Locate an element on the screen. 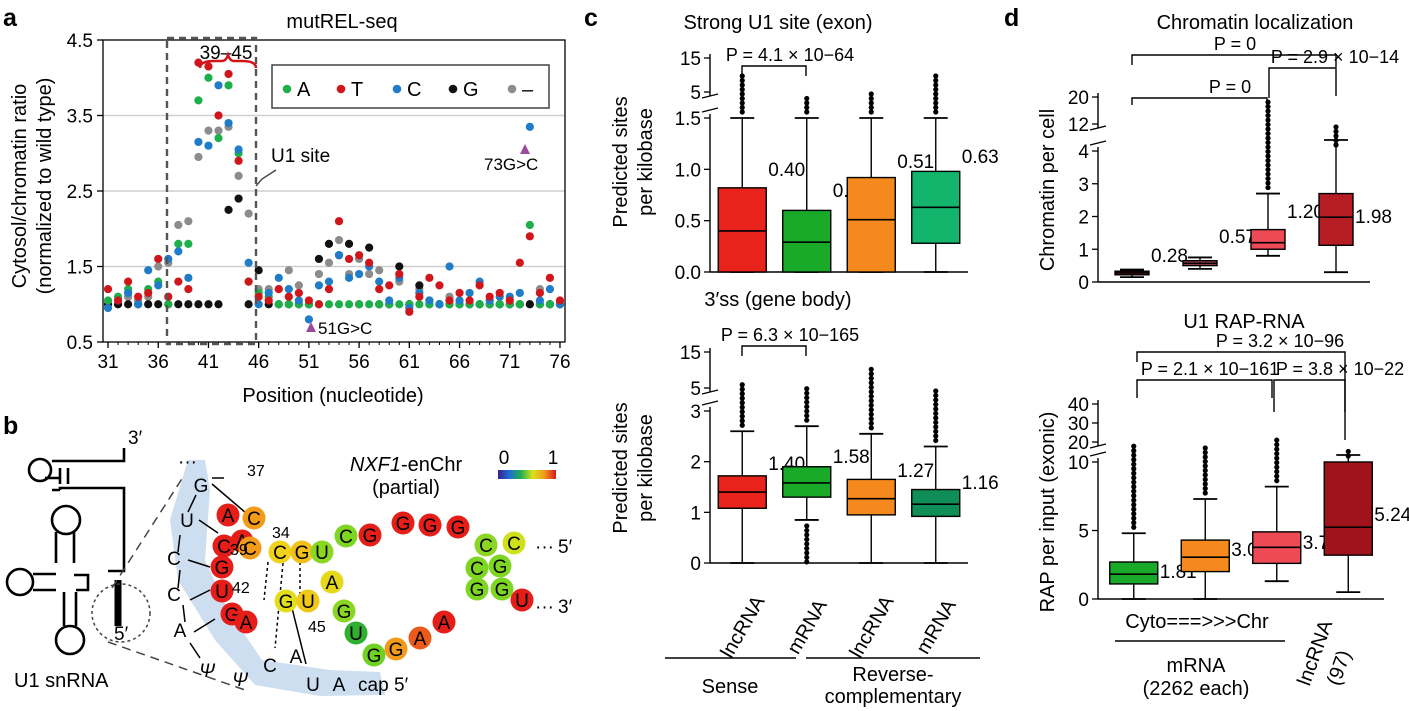 This screenshot has width=1409, height=711. panel-label-c: c is located at coordinates (591, 18).